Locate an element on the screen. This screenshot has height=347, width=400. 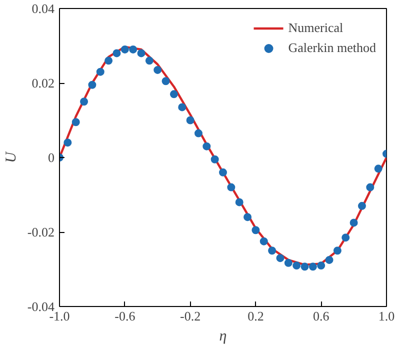
y-tick-label: 0.02 is located at coordinates (43, 83).